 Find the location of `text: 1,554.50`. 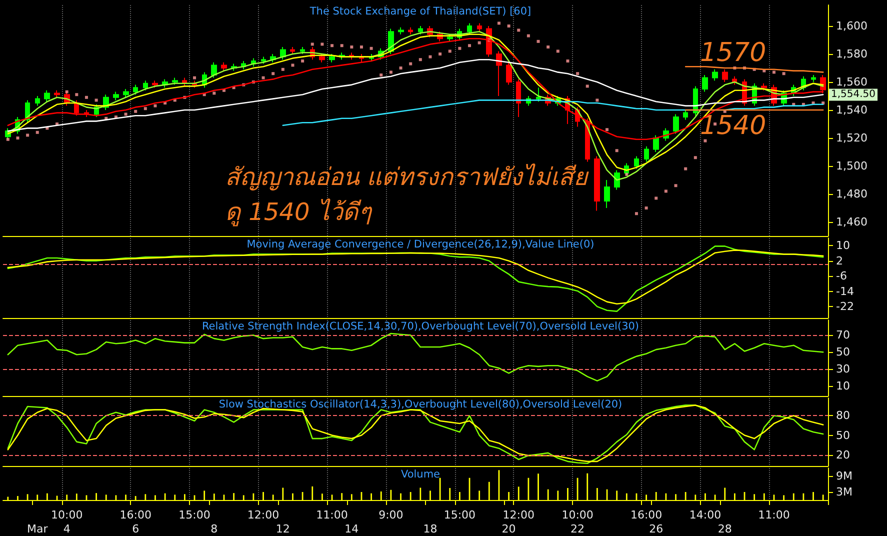

text: 1,554.50 is located at coordinates (853, 94).